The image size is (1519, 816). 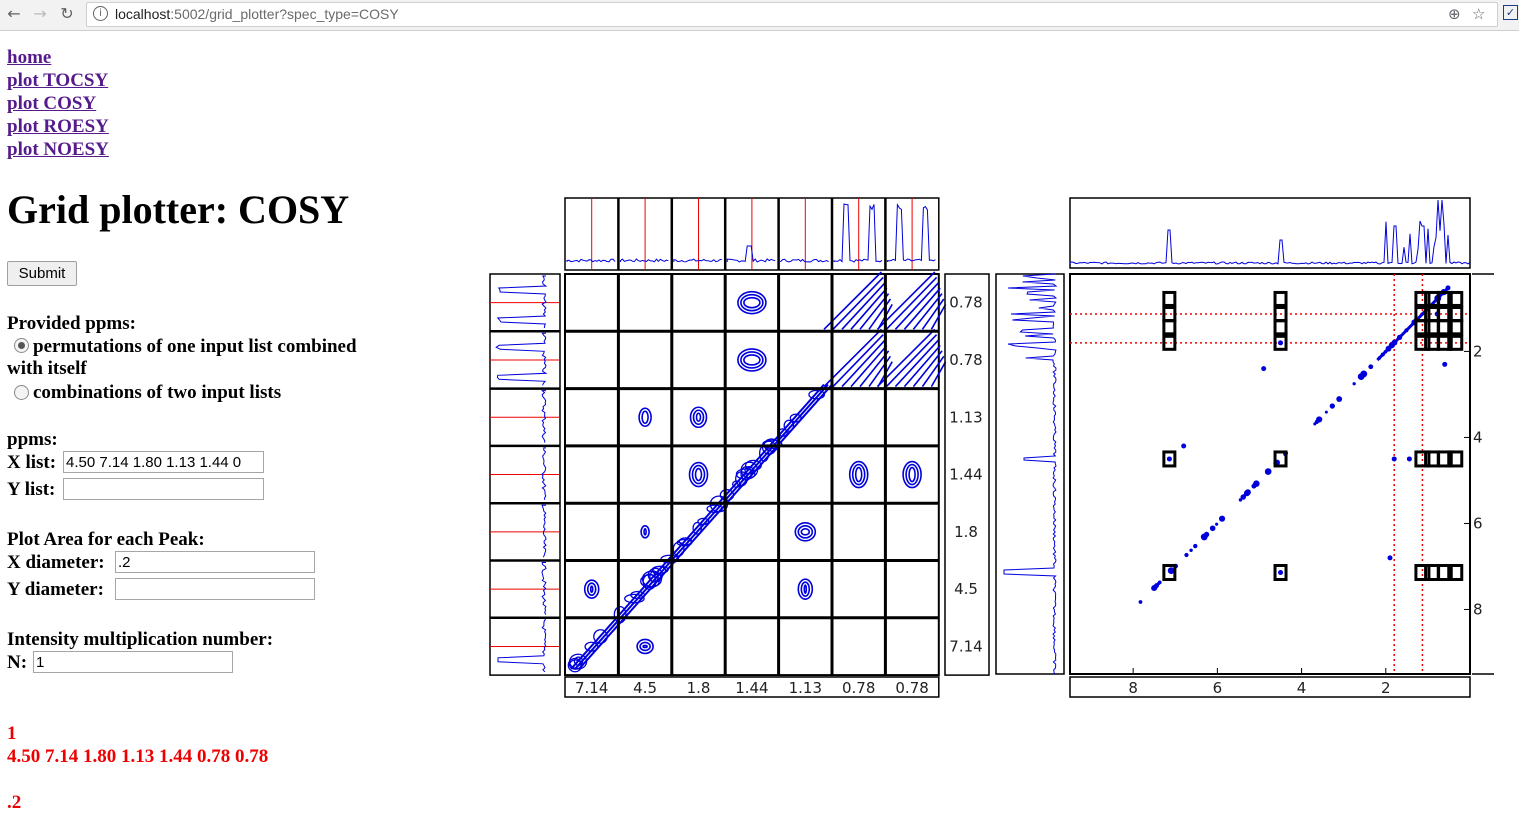 What do you see at coordinates (67, 13) in the screenshot?
I see `reload-icon: ↻` at bounding box center [67, 13].